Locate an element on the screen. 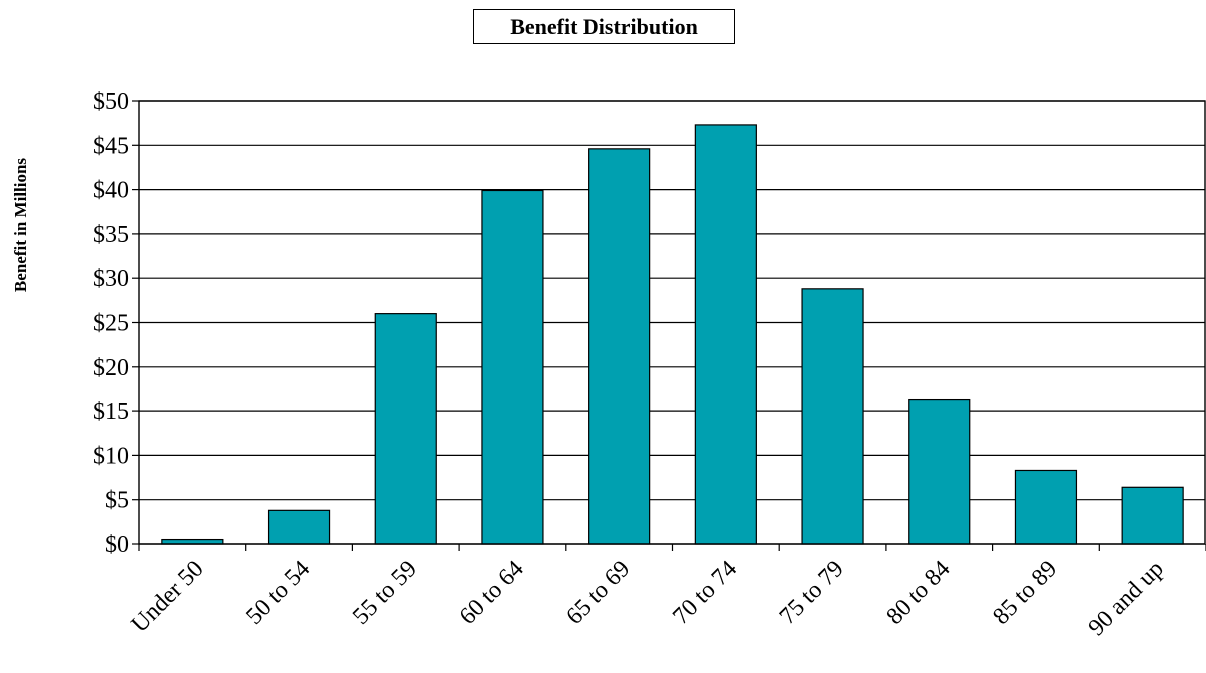 The height and width of the screenshot is (673, 1206). y-tick-label: $15 is located at coordinates (111, 412).